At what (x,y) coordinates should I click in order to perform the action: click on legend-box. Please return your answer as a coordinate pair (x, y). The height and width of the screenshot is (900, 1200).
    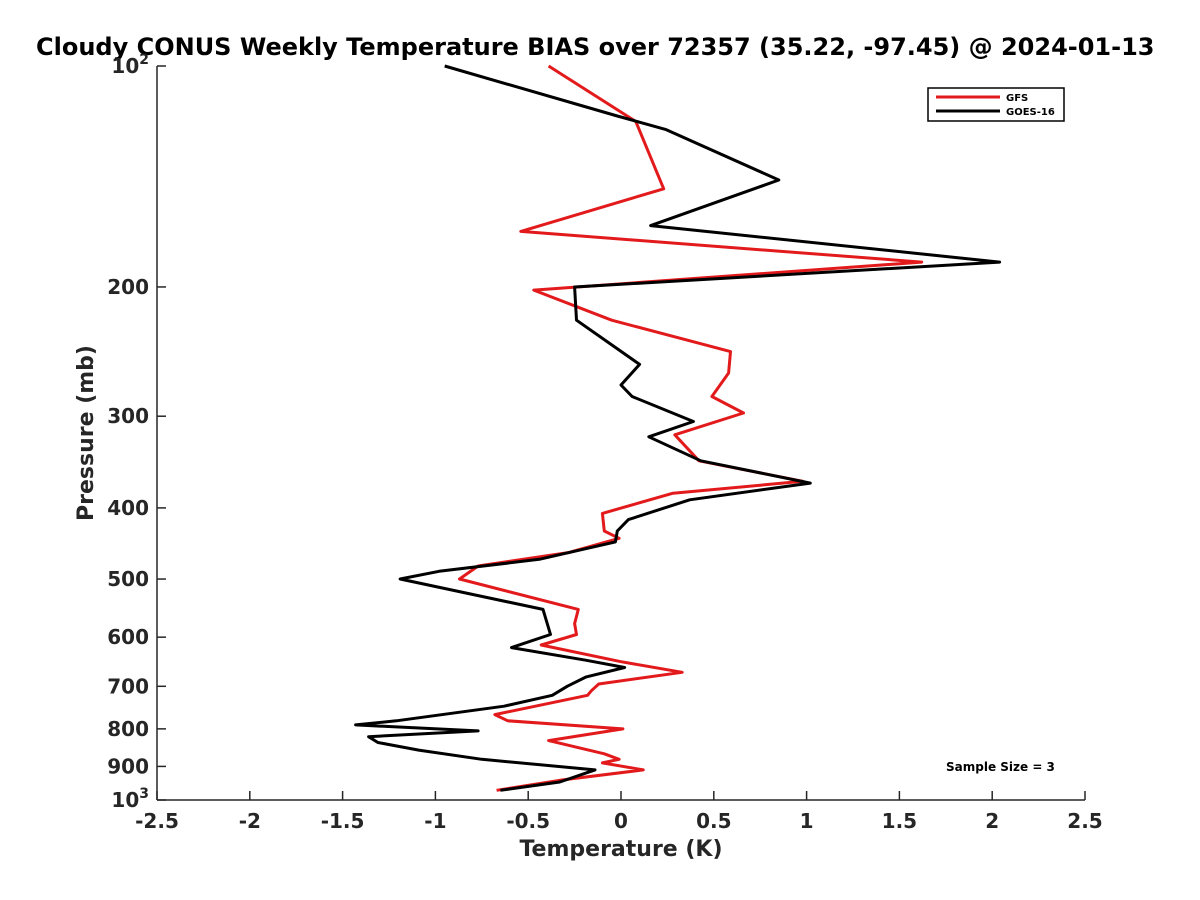
    Looking at the image, I should click on (996, 104).